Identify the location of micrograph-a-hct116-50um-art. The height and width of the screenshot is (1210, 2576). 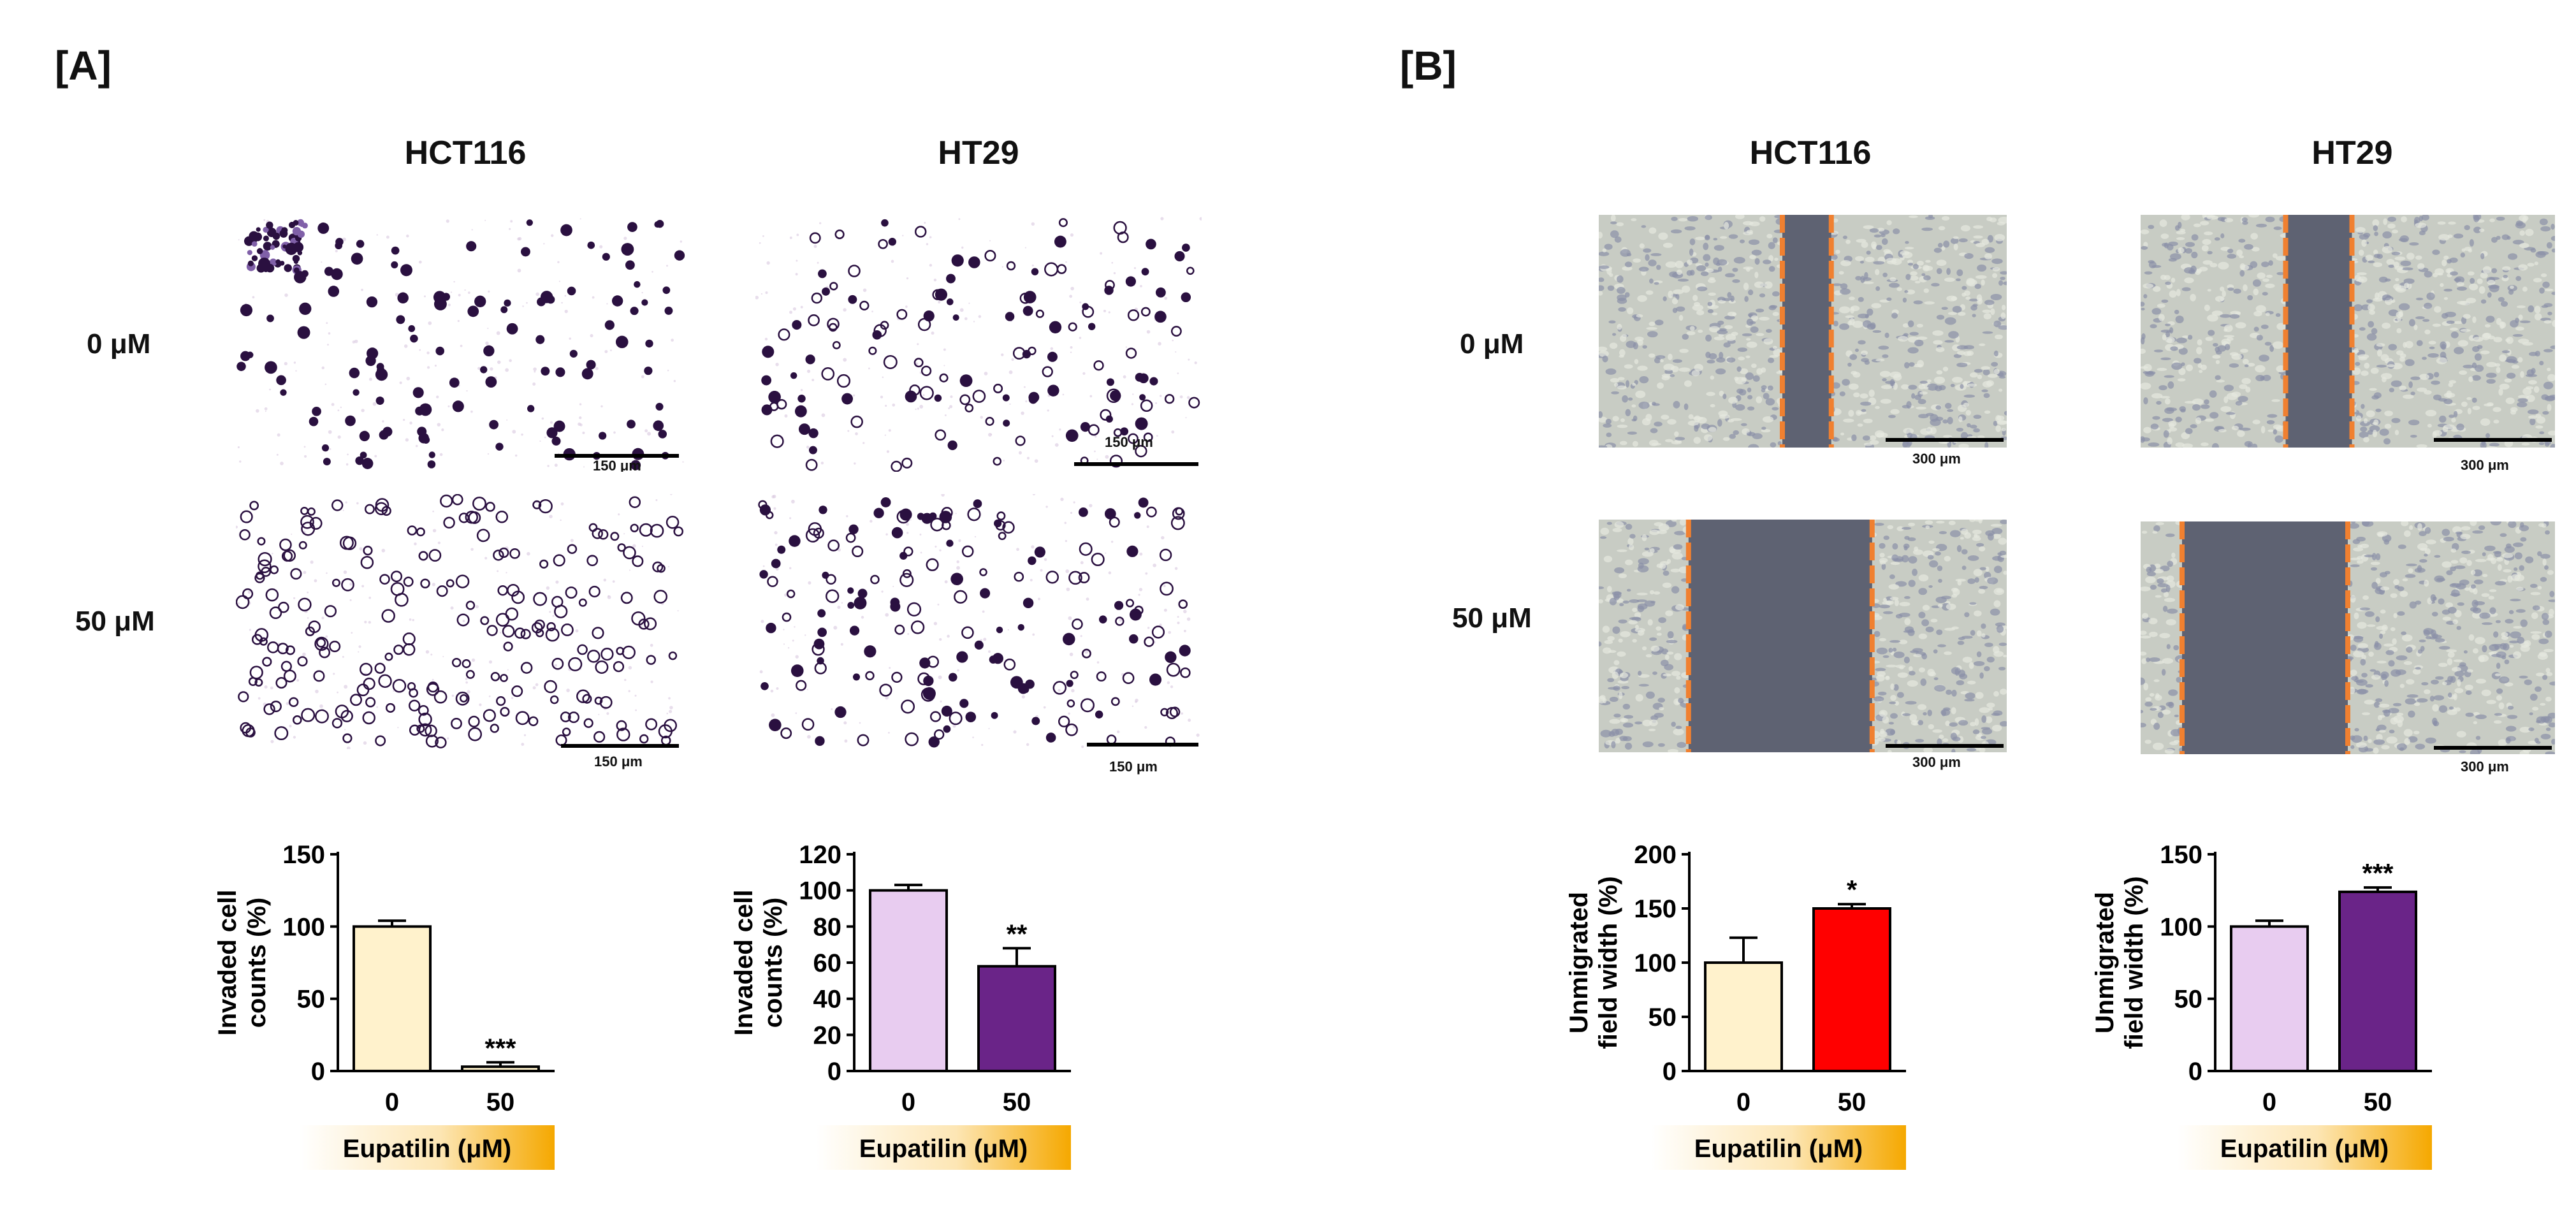
(460, 621).